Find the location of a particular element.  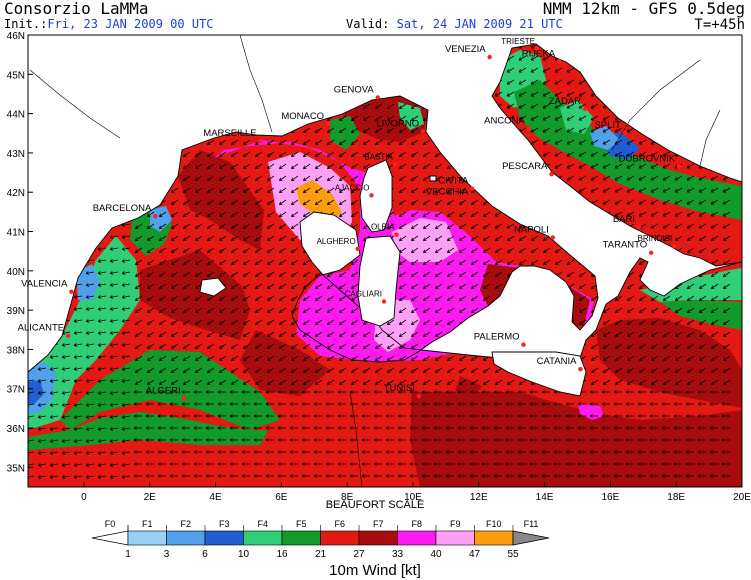

lat-label: 39N is located at coordinates (16, 311).